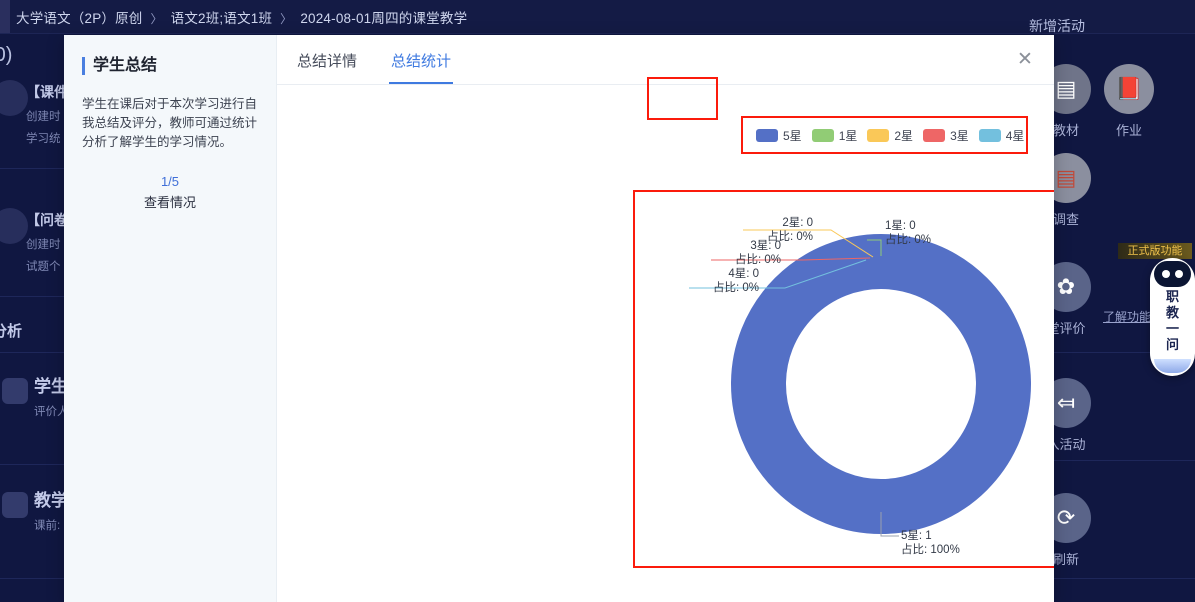  I want to click on ai-assistant-widget: 职 教 一 问, so click(1172, 317).